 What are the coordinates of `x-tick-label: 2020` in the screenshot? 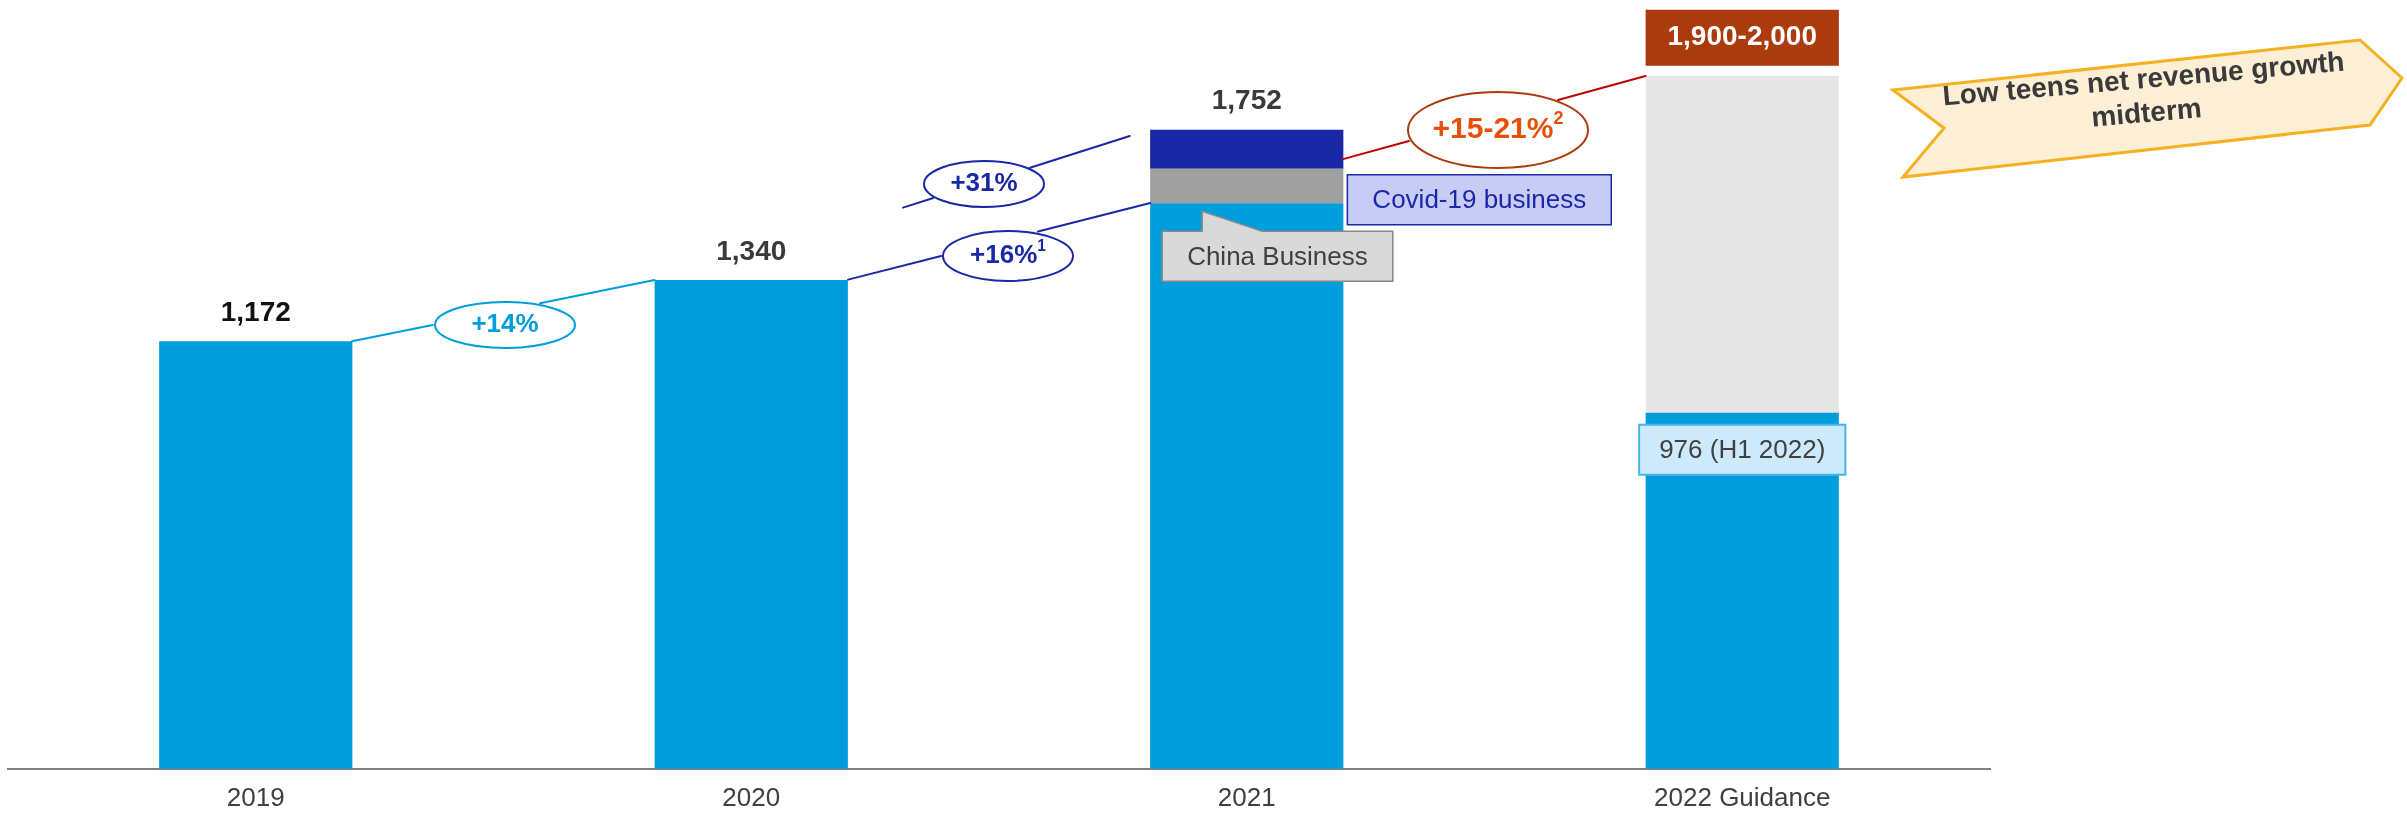 It's located at (751, 796).